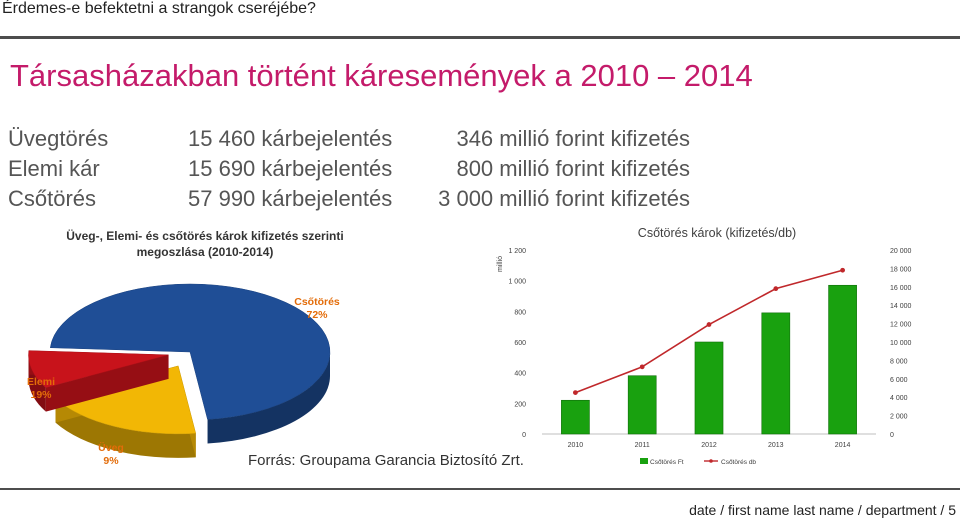 The height and width of the screenshot is (520, 960). Describe the element at coordinates (698, 462) in the screenshot. I see `chart-legend: Csőtörés Ft Csőtörés db` at that location.